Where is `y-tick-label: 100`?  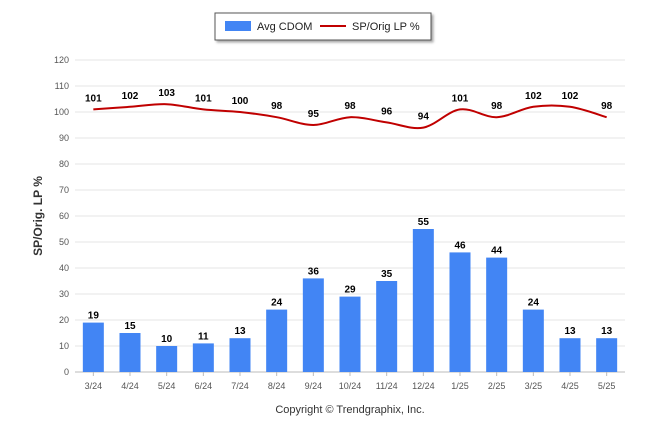 y-tick-label: 100 is located at coordinates (61, 112).